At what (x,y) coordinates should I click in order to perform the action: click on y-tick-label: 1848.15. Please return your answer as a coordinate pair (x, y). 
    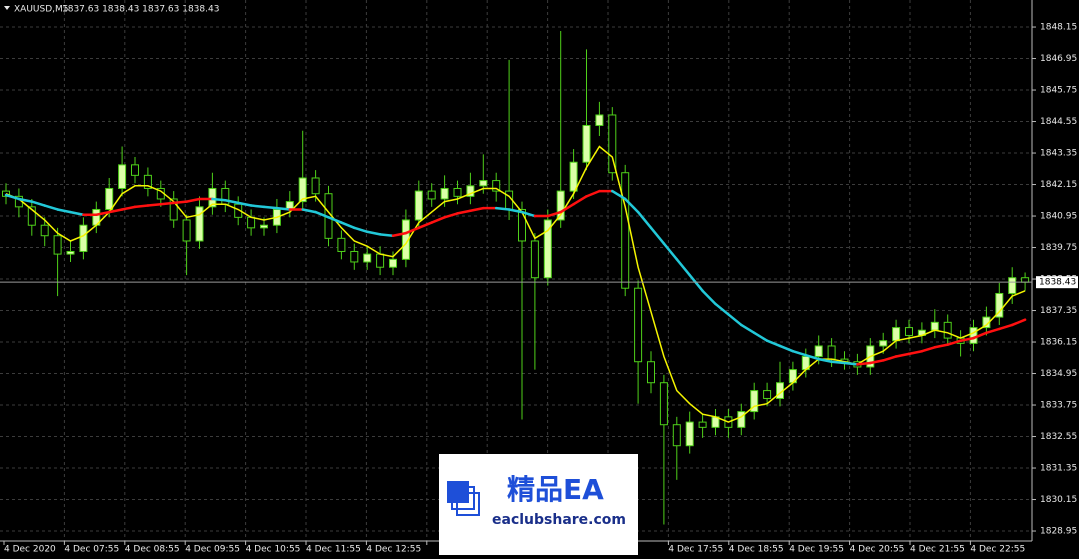
    Looking at the image, I should click on (1058, 28).